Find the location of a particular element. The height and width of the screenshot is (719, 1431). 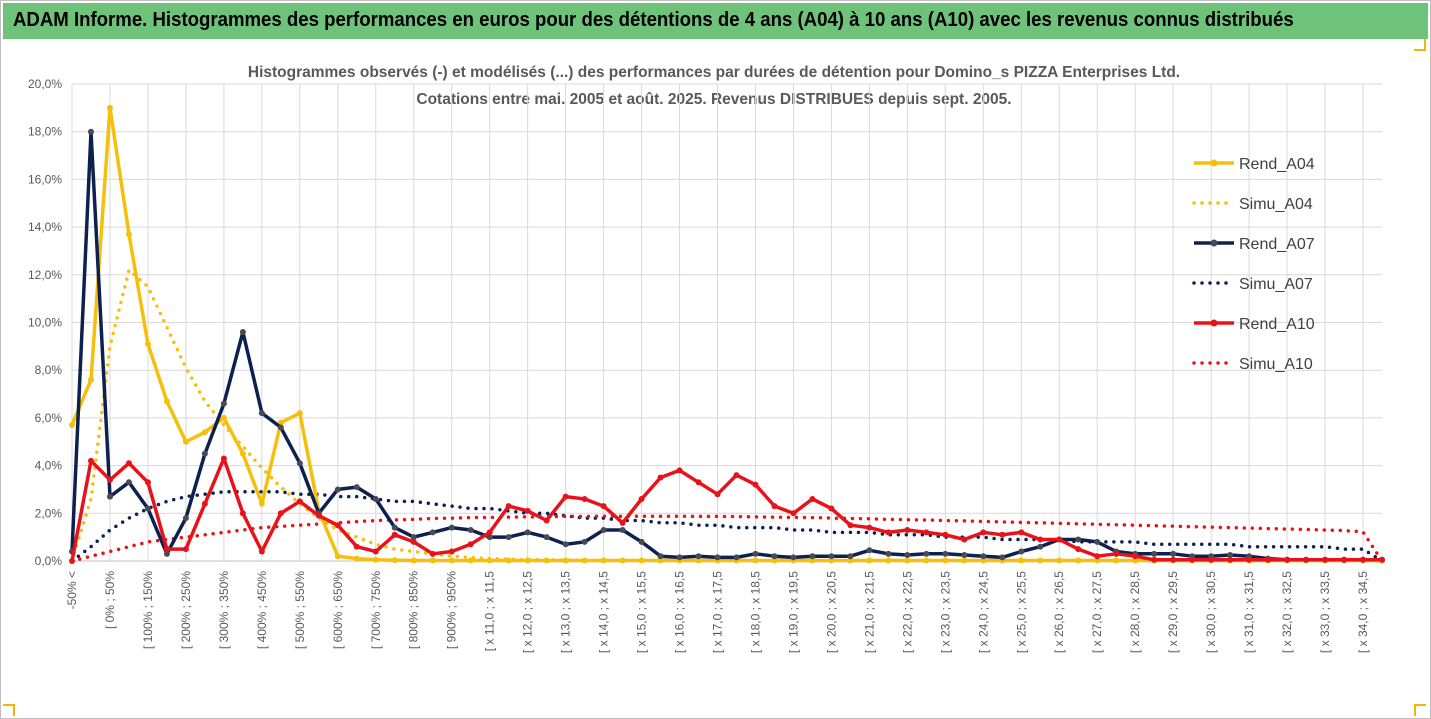

x-tick-label: [ x 13,0 ; x 13,5 is located at coordinates (566, 612).